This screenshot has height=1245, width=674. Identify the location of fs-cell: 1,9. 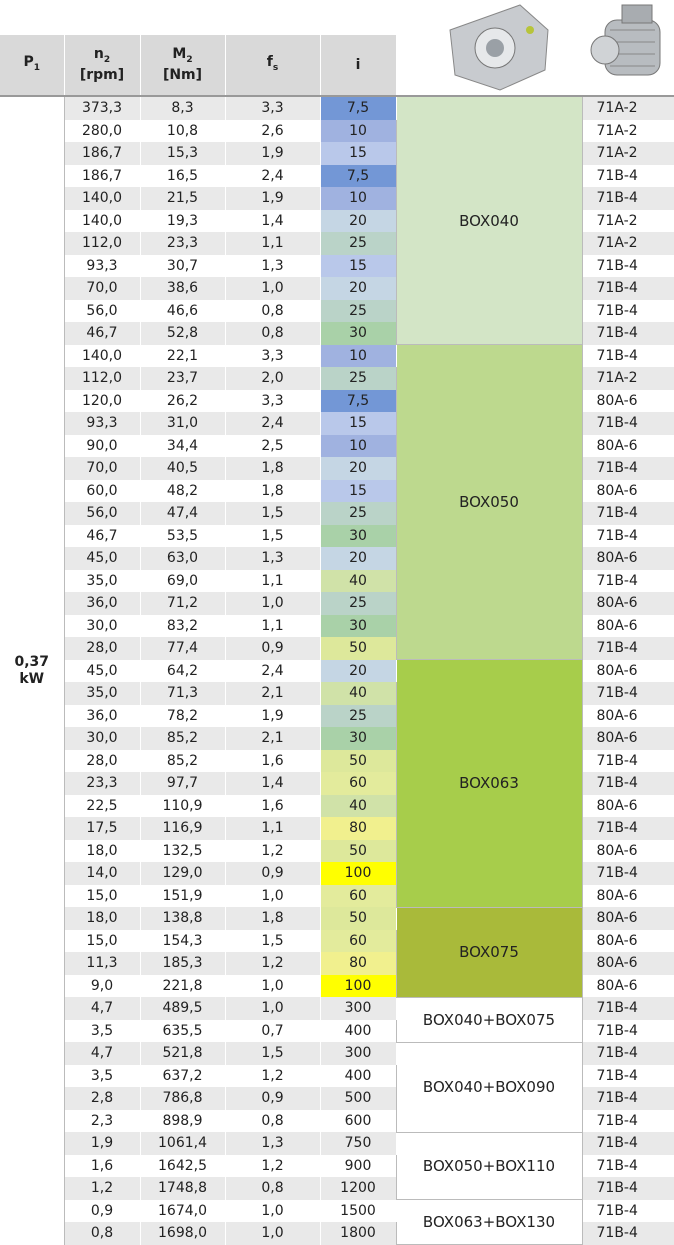
(273, 153).